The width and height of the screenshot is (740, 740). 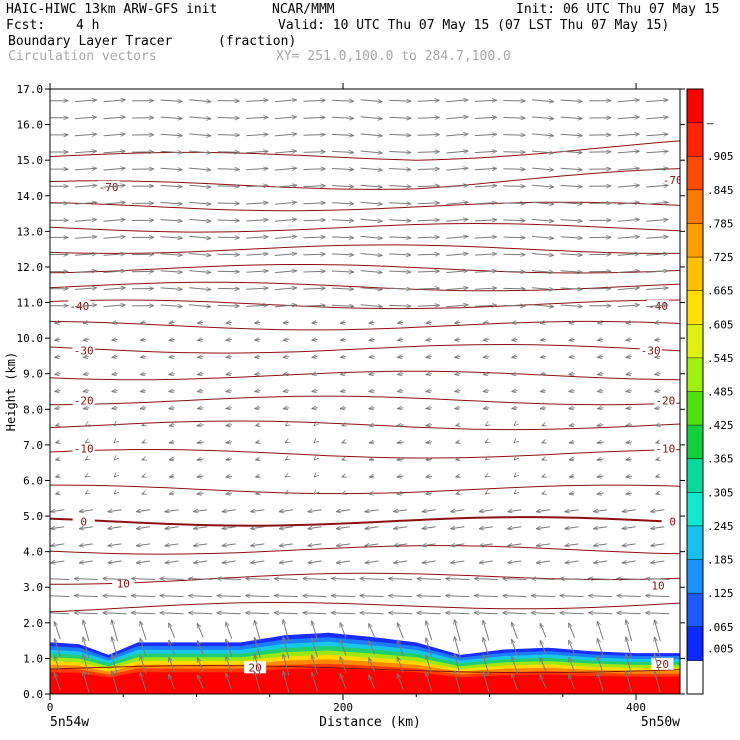 What do you see at coordinates (30, 89) in the screenshot?
I see `y-tick-label: 17.0` at bounding box center [30, 89].